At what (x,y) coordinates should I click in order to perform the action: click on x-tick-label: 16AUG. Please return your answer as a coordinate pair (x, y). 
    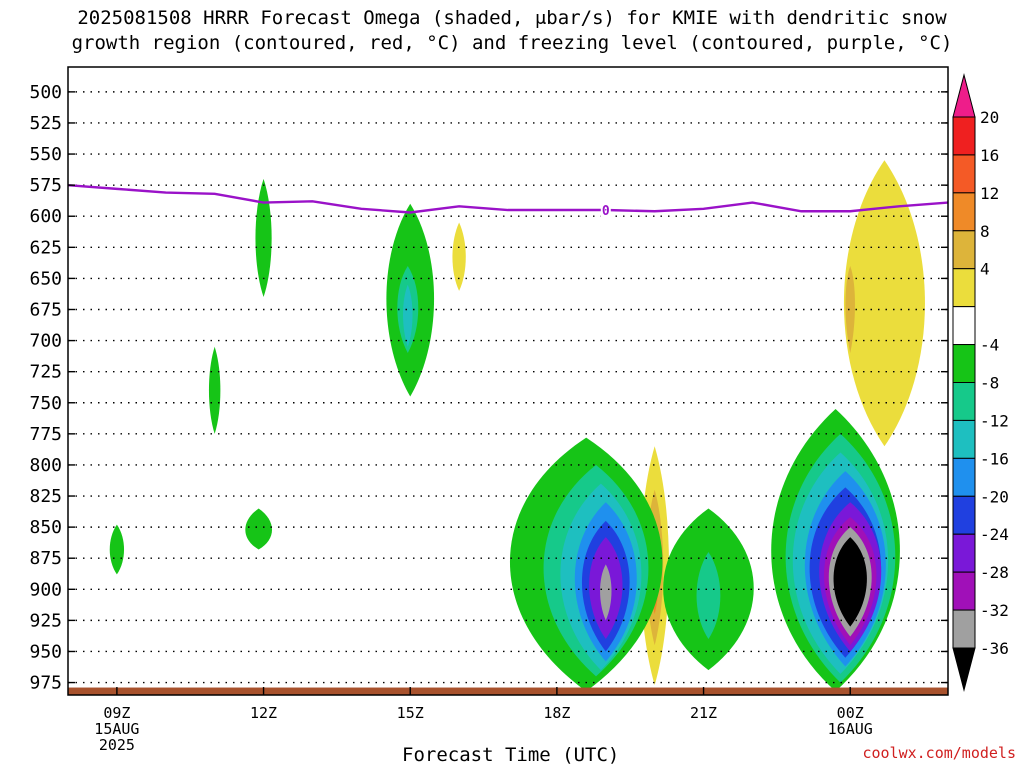
    Looking at the image, I should click on (850, 729).